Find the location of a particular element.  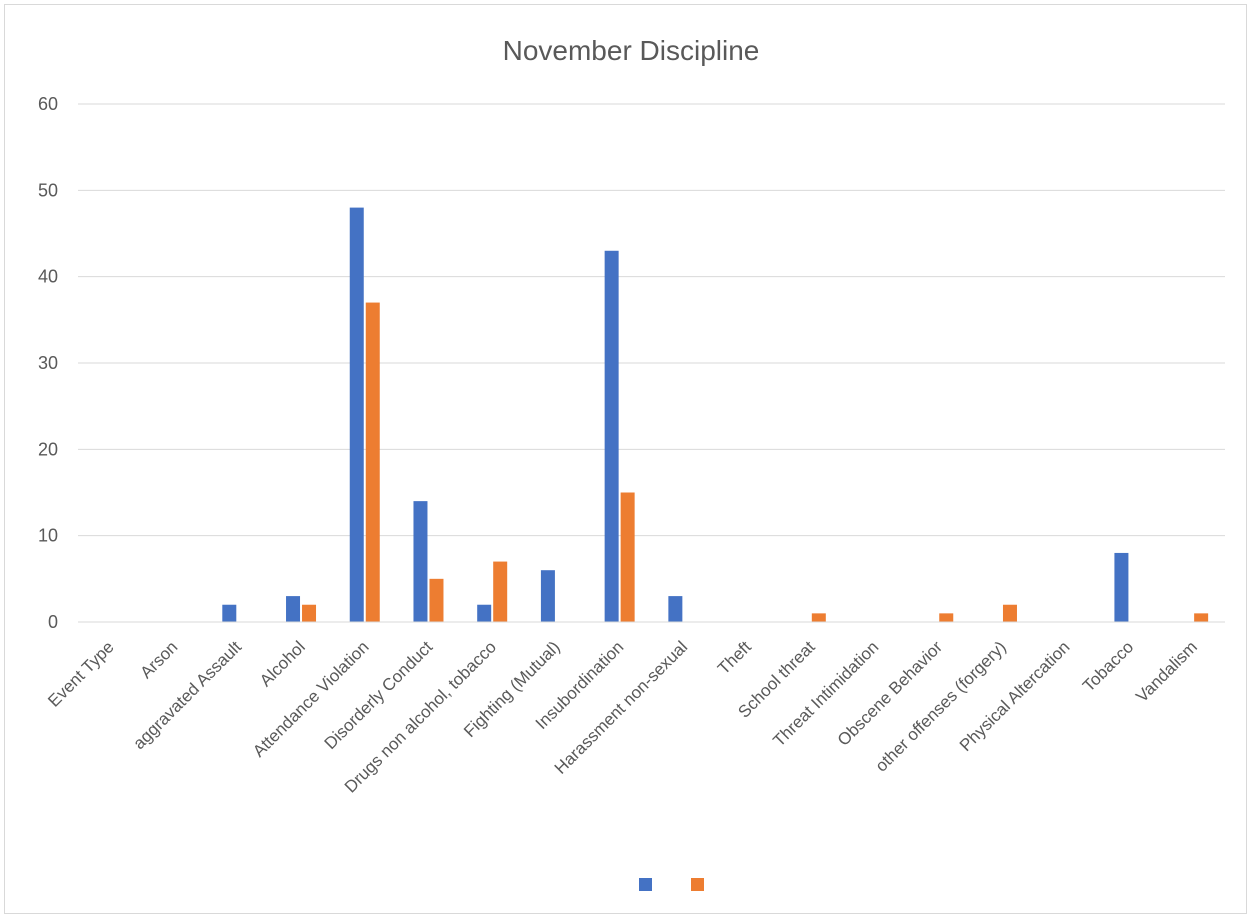

x-tick-label: other offenses (forgery) is located at coordinates (941, 706).